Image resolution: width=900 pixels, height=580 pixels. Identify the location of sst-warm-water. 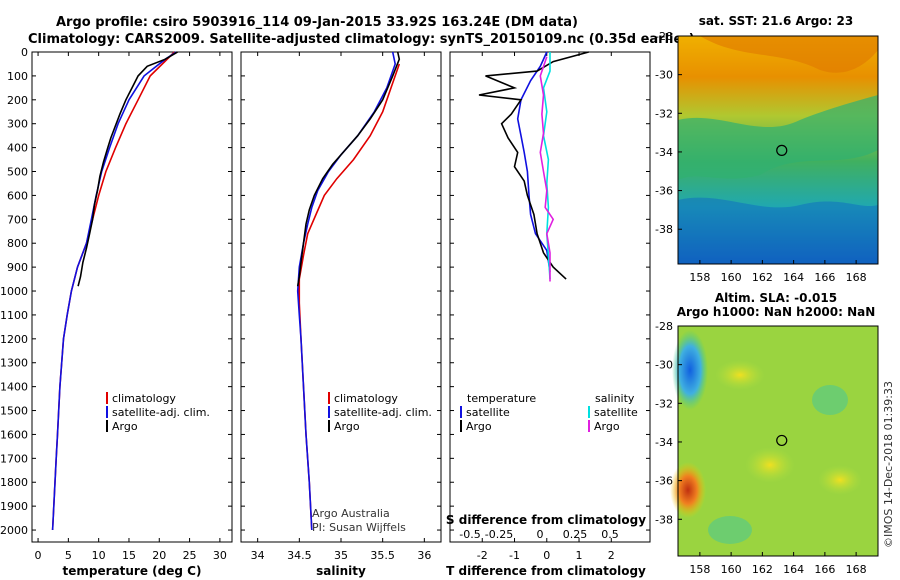
(789, 54).